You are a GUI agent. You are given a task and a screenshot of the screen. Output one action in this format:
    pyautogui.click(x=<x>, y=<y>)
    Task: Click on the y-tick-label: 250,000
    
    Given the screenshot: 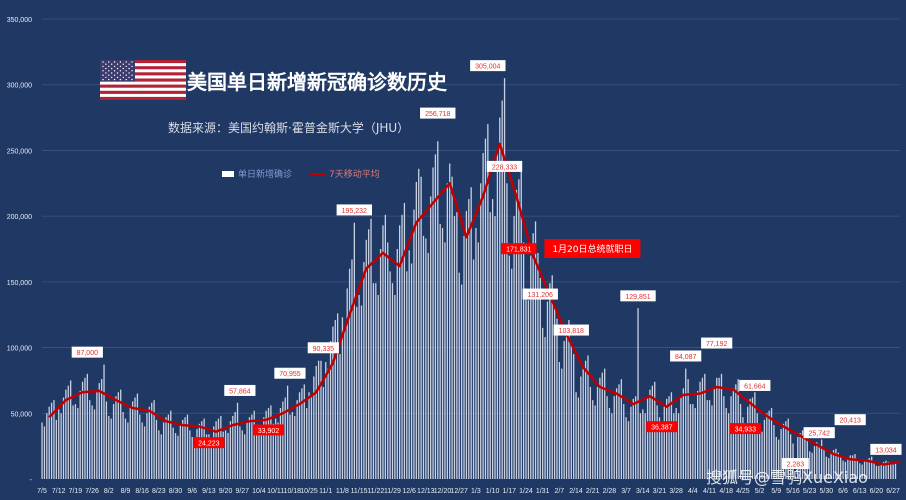 What is the action you would take?
    pyautogui.click(x=19, y=151)
    